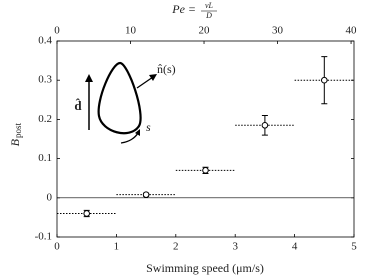 This screenshot has width=374, height=280. What do you see at coordinates (183, 9) in the screenshot?
I see `top-label: Pe =` at bounding box center [183, 9].